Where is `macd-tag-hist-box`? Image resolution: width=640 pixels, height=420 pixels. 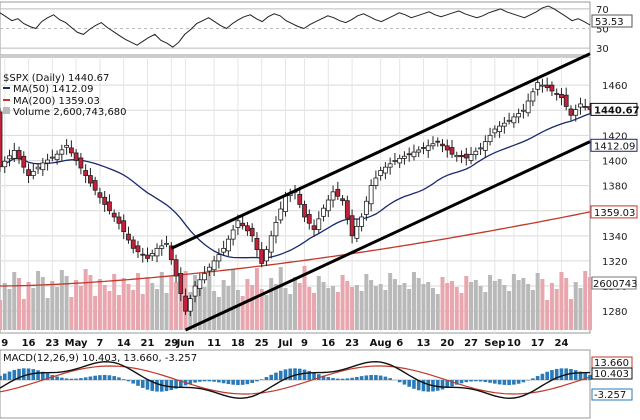
macd-tag-hist-box is located at coordinates (612, 394).